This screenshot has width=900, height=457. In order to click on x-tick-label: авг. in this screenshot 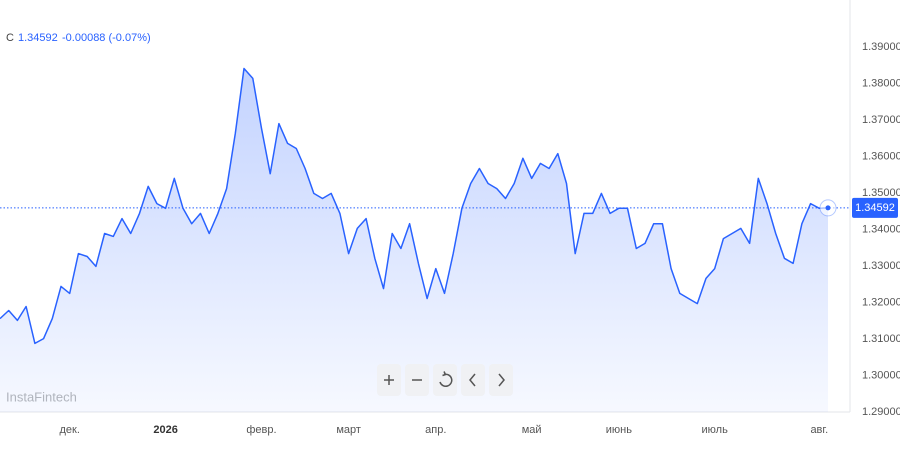, I will do `click(819, 430)`.